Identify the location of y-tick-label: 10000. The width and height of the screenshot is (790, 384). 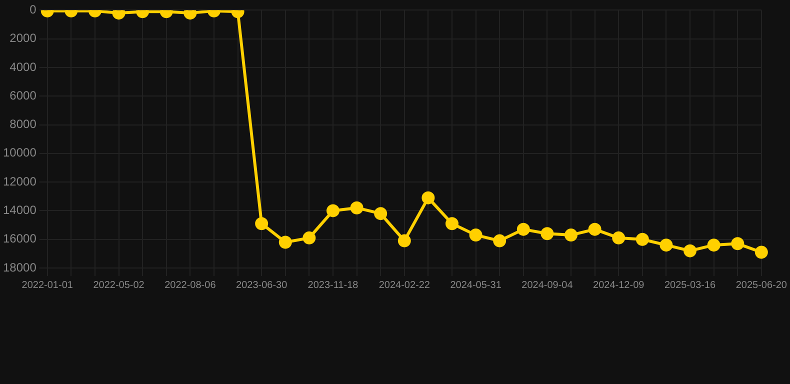
(19, 153).